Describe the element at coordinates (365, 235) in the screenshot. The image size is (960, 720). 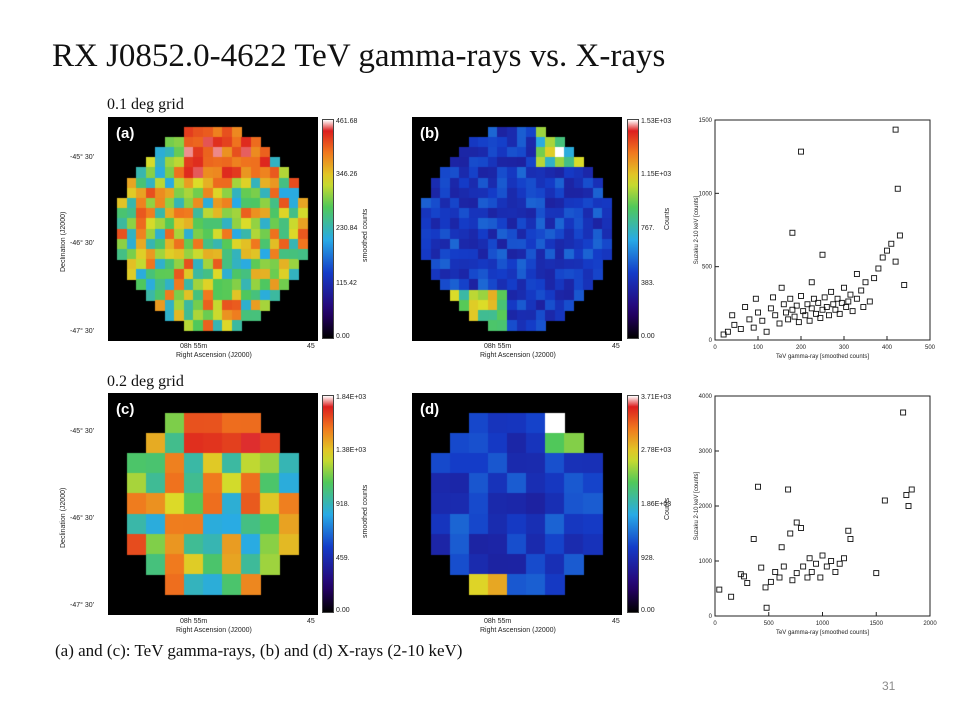
I see `cbar-label-a: smoothed counts` at that location.